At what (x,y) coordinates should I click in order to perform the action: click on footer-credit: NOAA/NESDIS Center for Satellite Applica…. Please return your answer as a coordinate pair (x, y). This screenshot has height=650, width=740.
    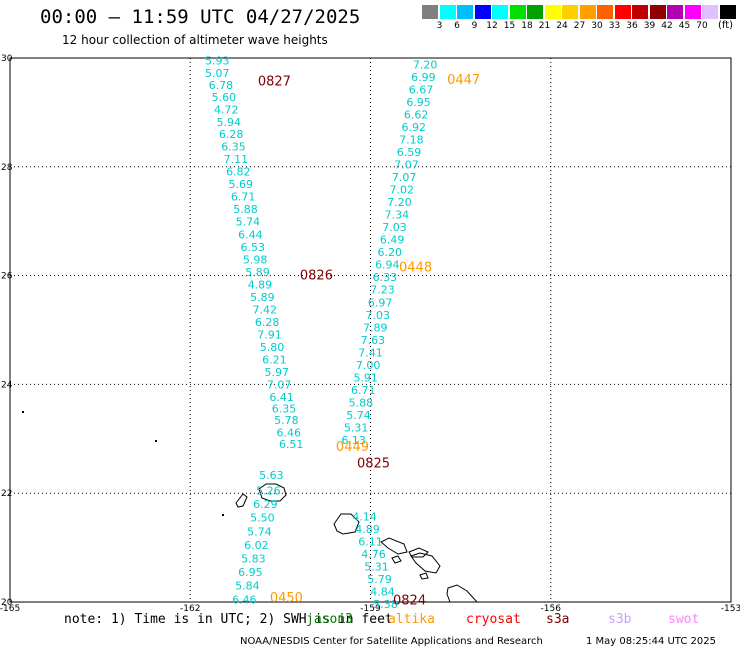
    Looking at the image, I should click on (391, 641).